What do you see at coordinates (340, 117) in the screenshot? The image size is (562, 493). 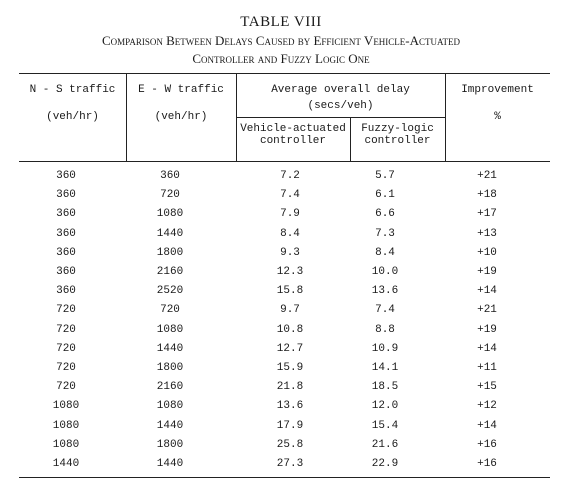 I see `delay-subheader-rule` at bounding box center [340, 117].